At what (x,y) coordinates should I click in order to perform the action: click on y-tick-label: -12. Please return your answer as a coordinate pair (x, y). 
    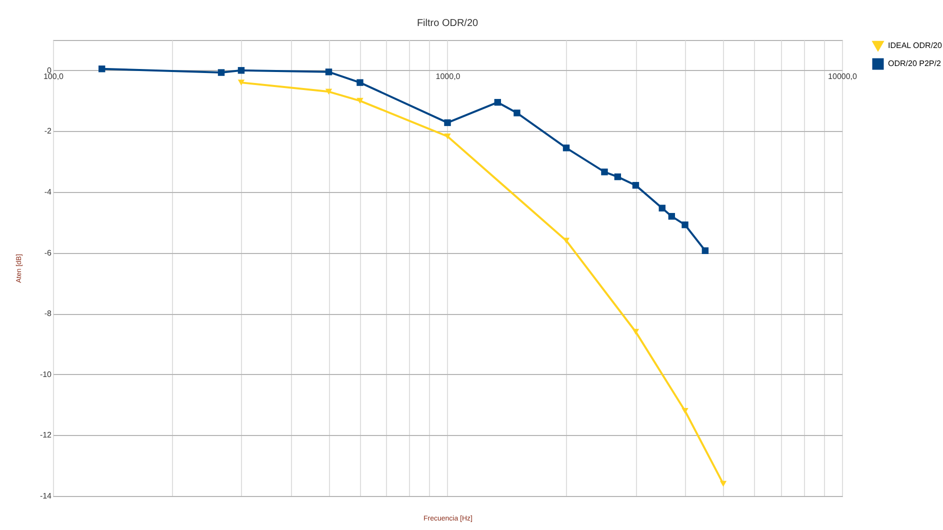
    Looking at the image, I should click on (46, 435).